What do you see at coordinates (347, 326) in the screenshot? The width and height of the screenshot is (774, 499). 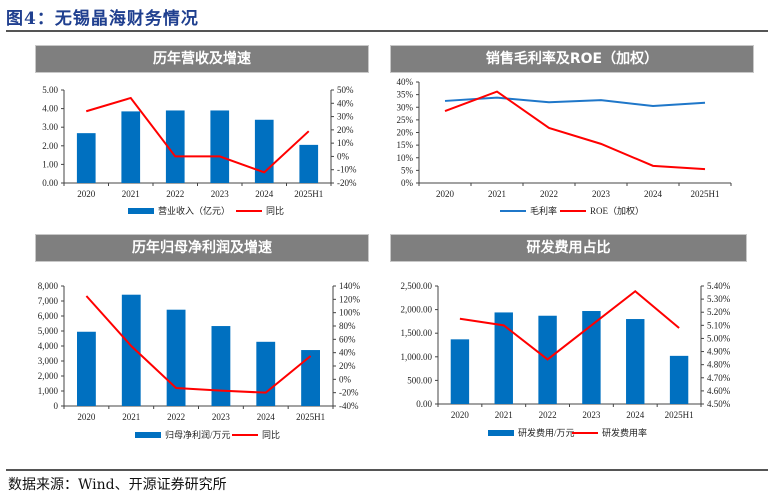 I see `right-tick-label: 80%` at bounding box center [347, 326].